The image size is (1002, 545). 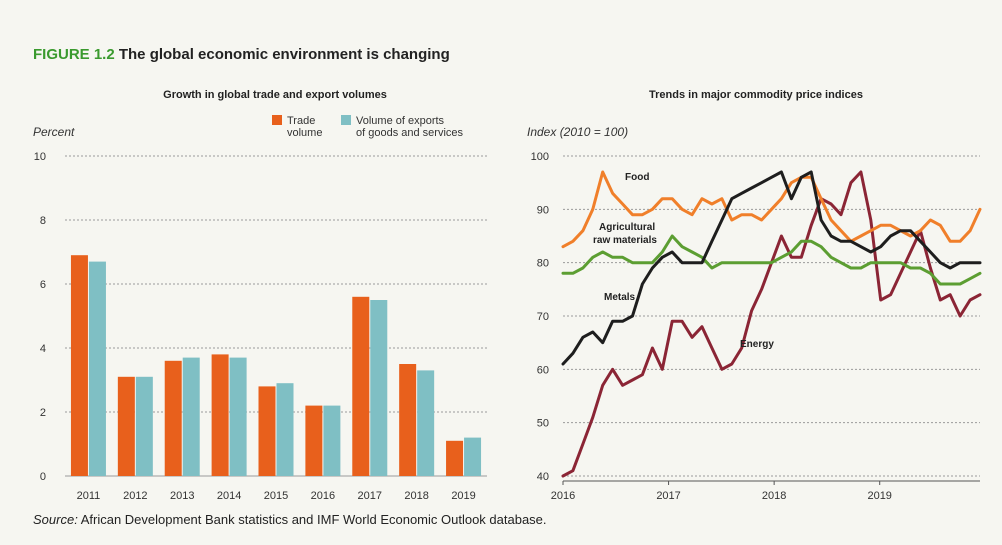 I want to click on y-tick-label: 0, so click(x=43, y=477).